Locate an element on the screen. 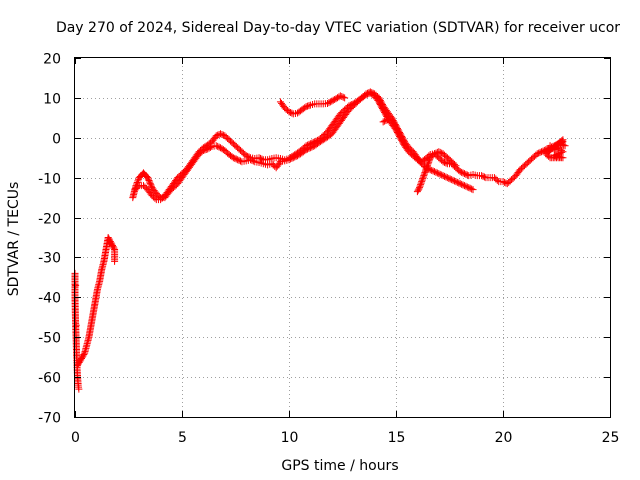 The width and height of the screenshot is (640, 480). y-tick-label: 0 is located at coordinates (56, 140).